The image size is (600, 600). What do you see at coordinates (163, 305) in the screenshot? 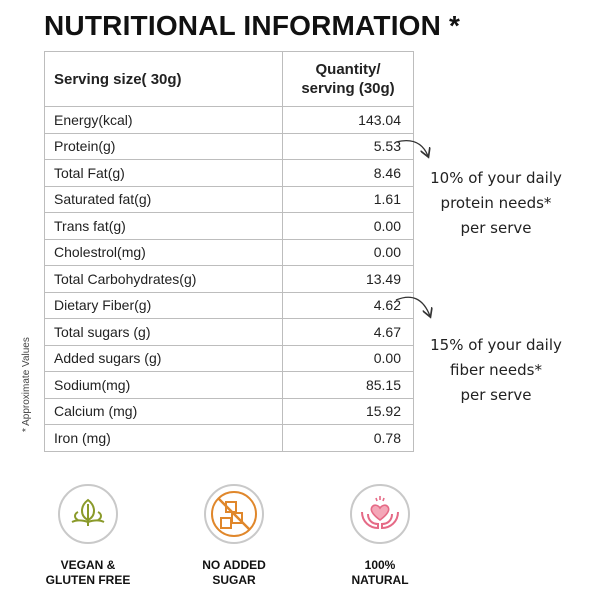
I see `nutrient-name: Dietary Fiber(g)` at bounding box center [163, 305].